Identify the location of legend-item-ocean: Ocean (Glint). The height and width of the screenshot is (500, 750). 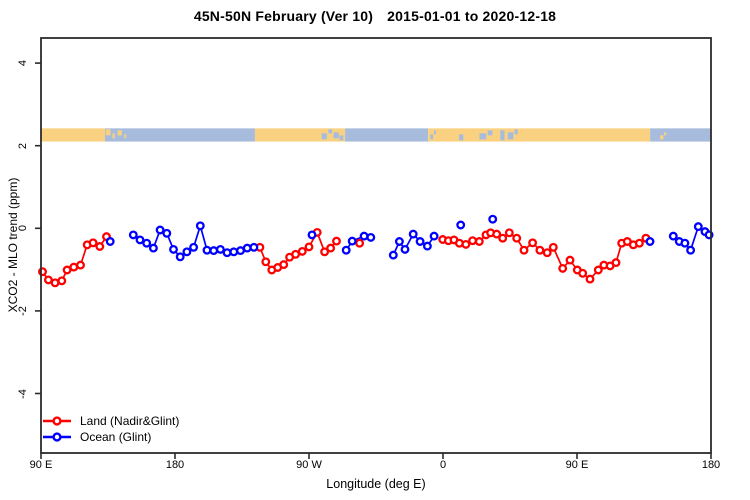
(110, 437).